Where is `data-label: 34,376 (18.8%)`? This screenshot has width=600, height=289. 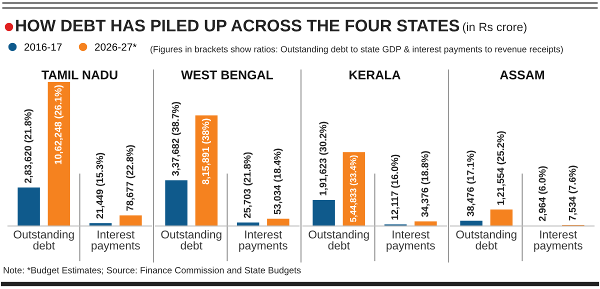
data-label: 34,376 (18.8%) is located at coordinates (425, 184).